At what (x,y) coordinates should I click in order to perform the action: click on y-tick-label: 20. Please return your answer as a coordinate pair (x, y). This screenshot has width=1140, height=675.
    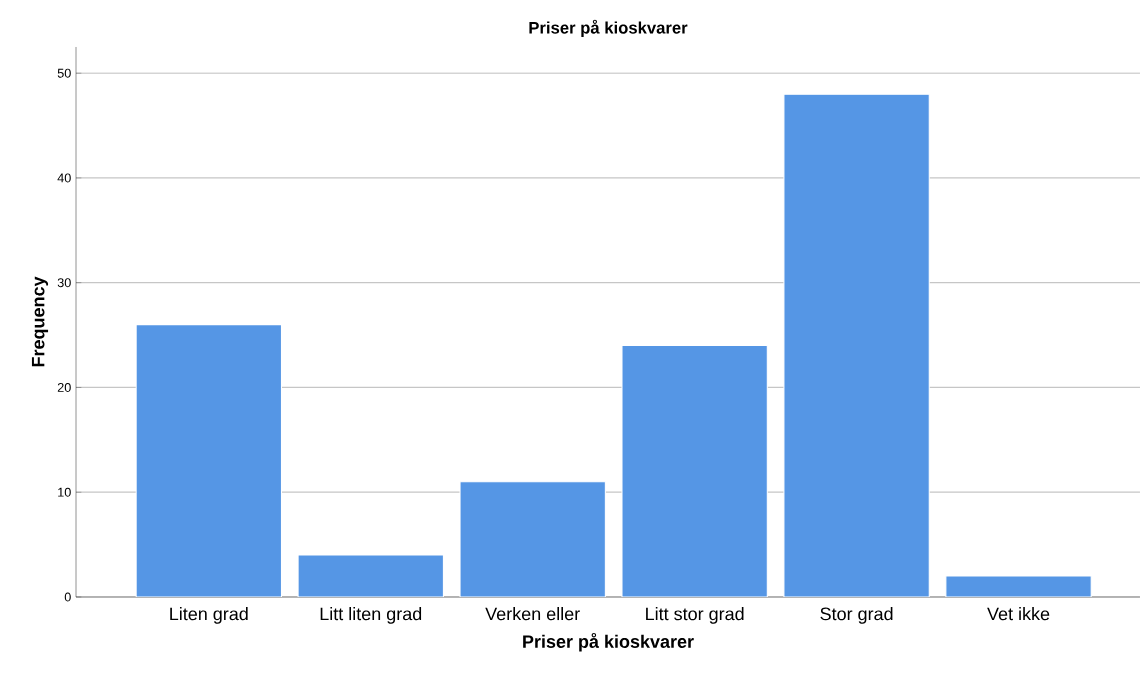
    Looking at the image, I should click on (64, 387).